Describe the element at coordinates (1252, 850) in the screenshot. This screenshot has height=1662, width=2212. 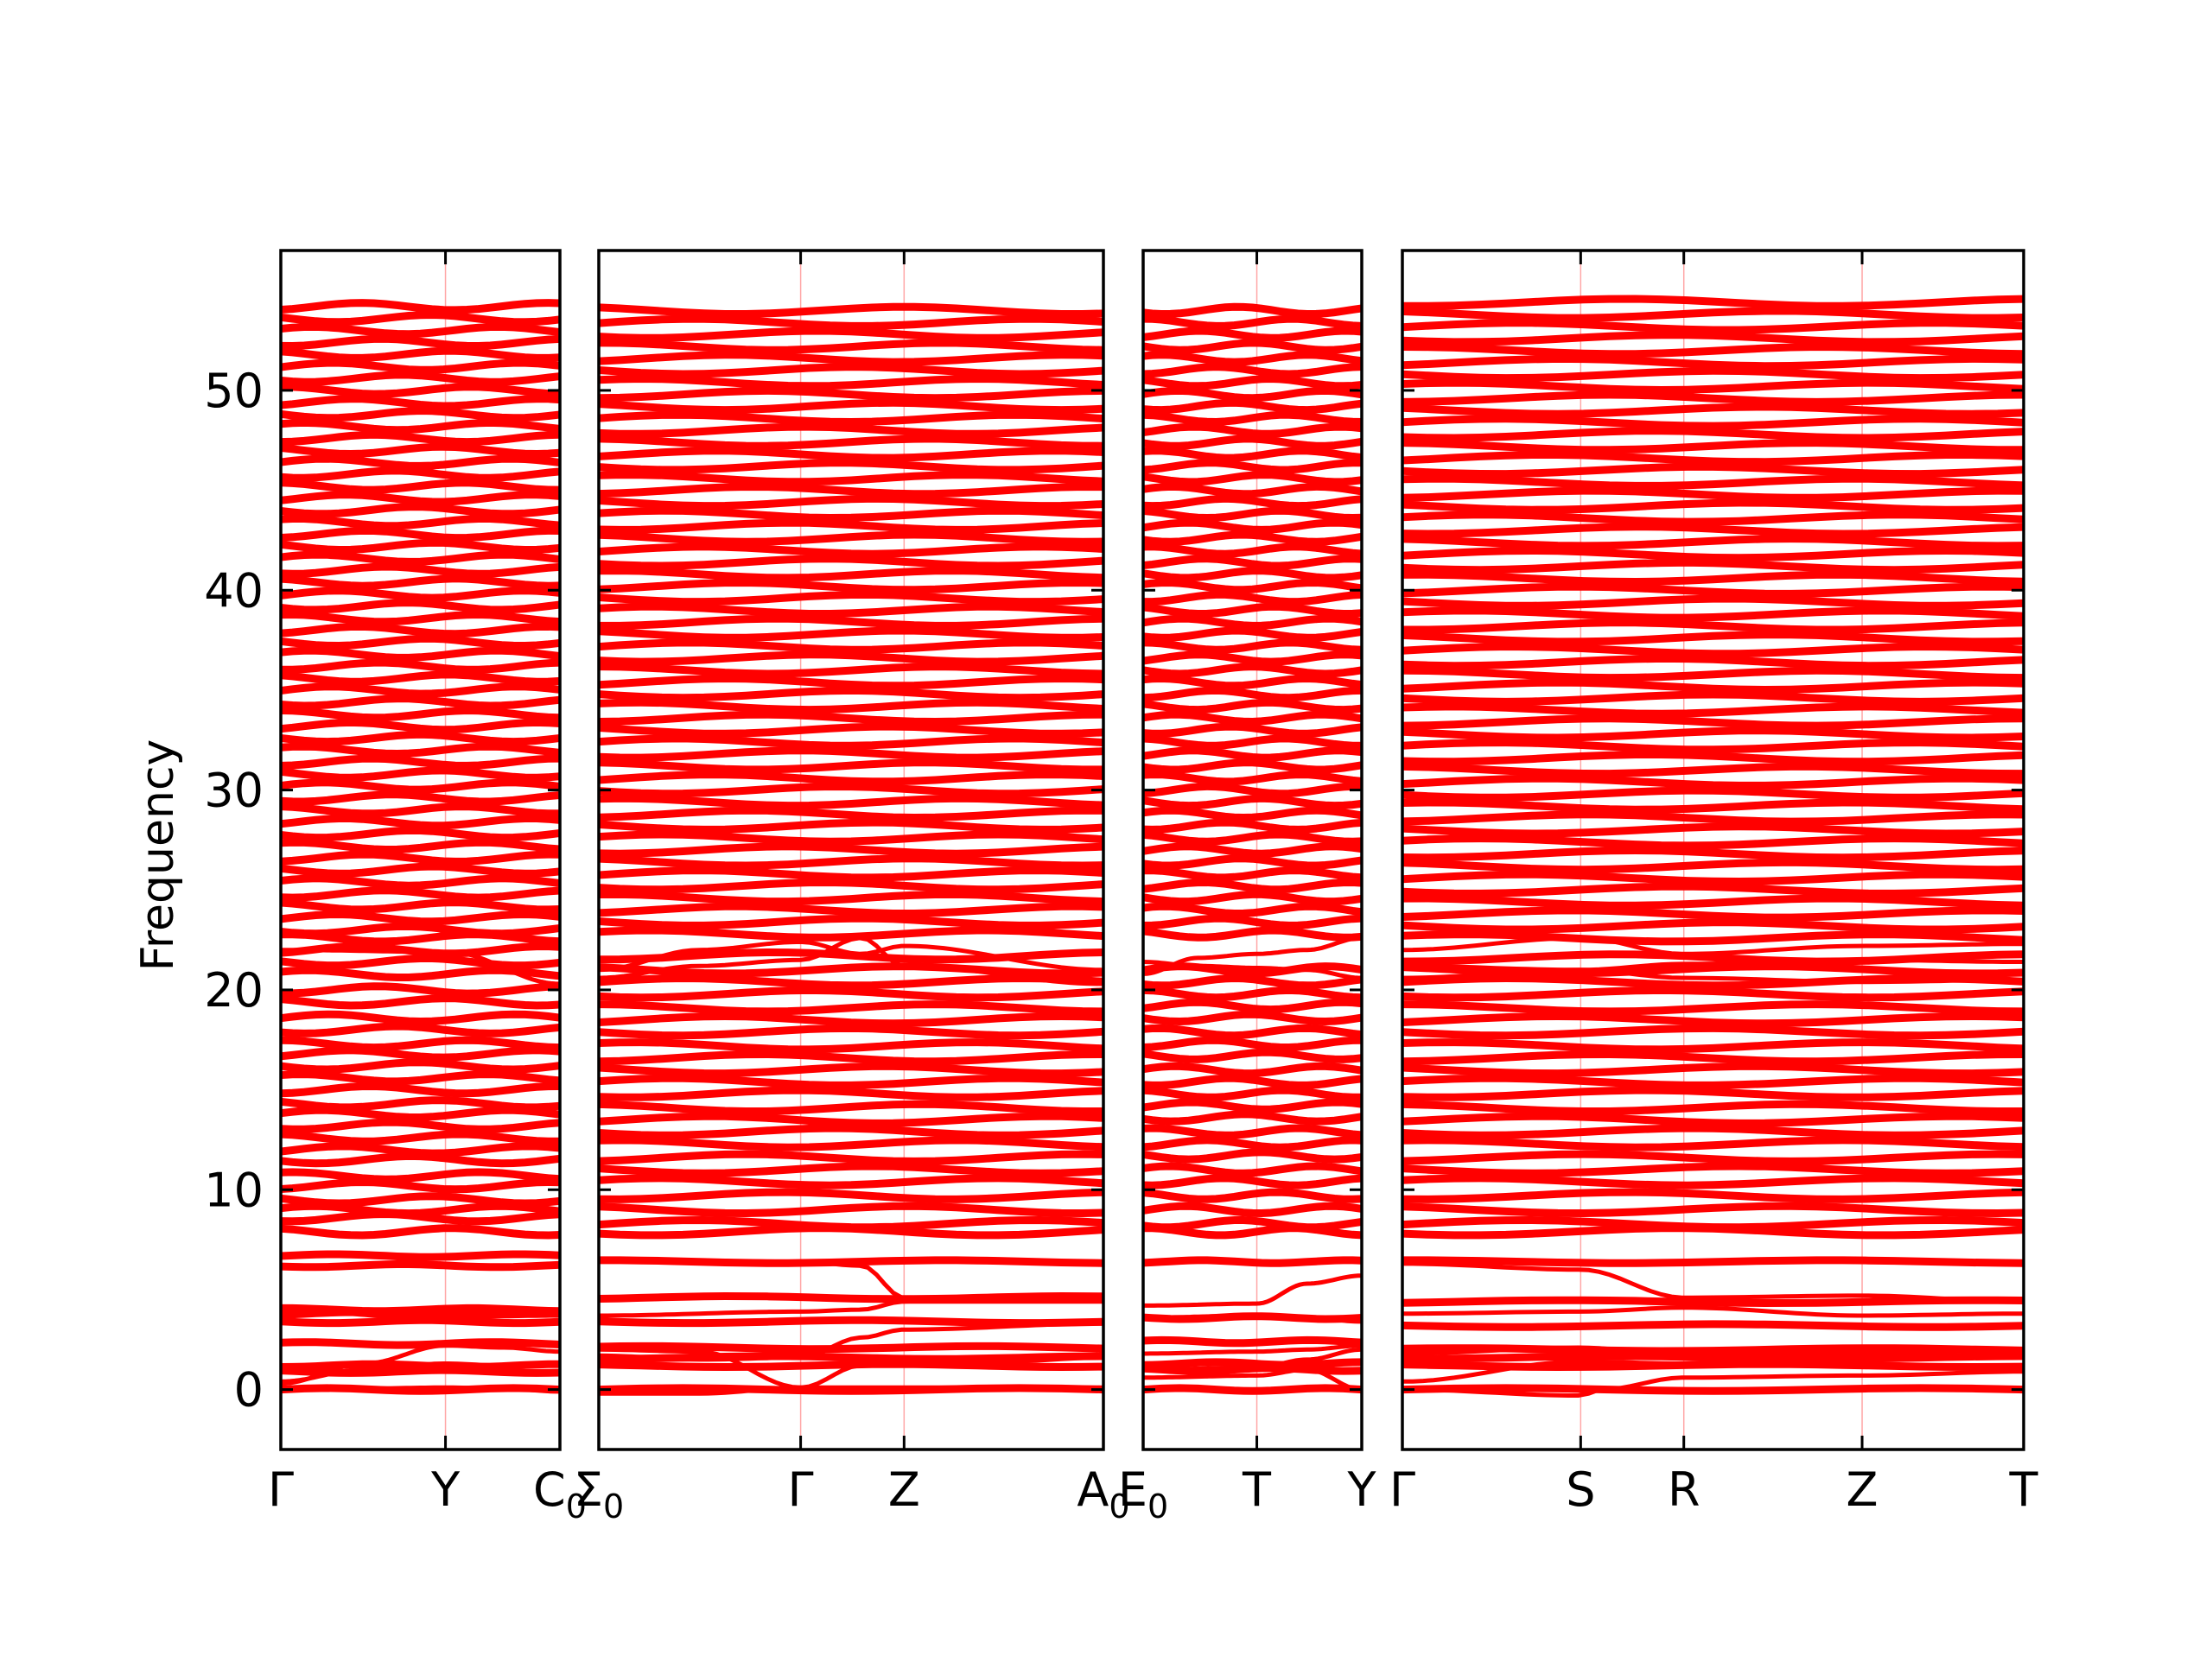
I see `band-lines` at that location.